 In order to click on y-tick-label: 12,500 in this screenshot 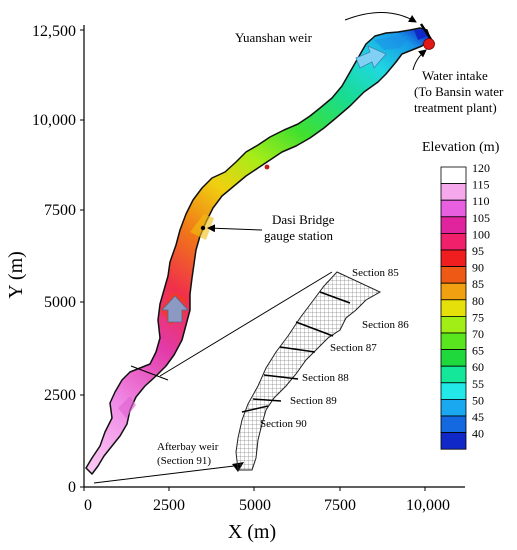, I will do `click(54, 31)`.